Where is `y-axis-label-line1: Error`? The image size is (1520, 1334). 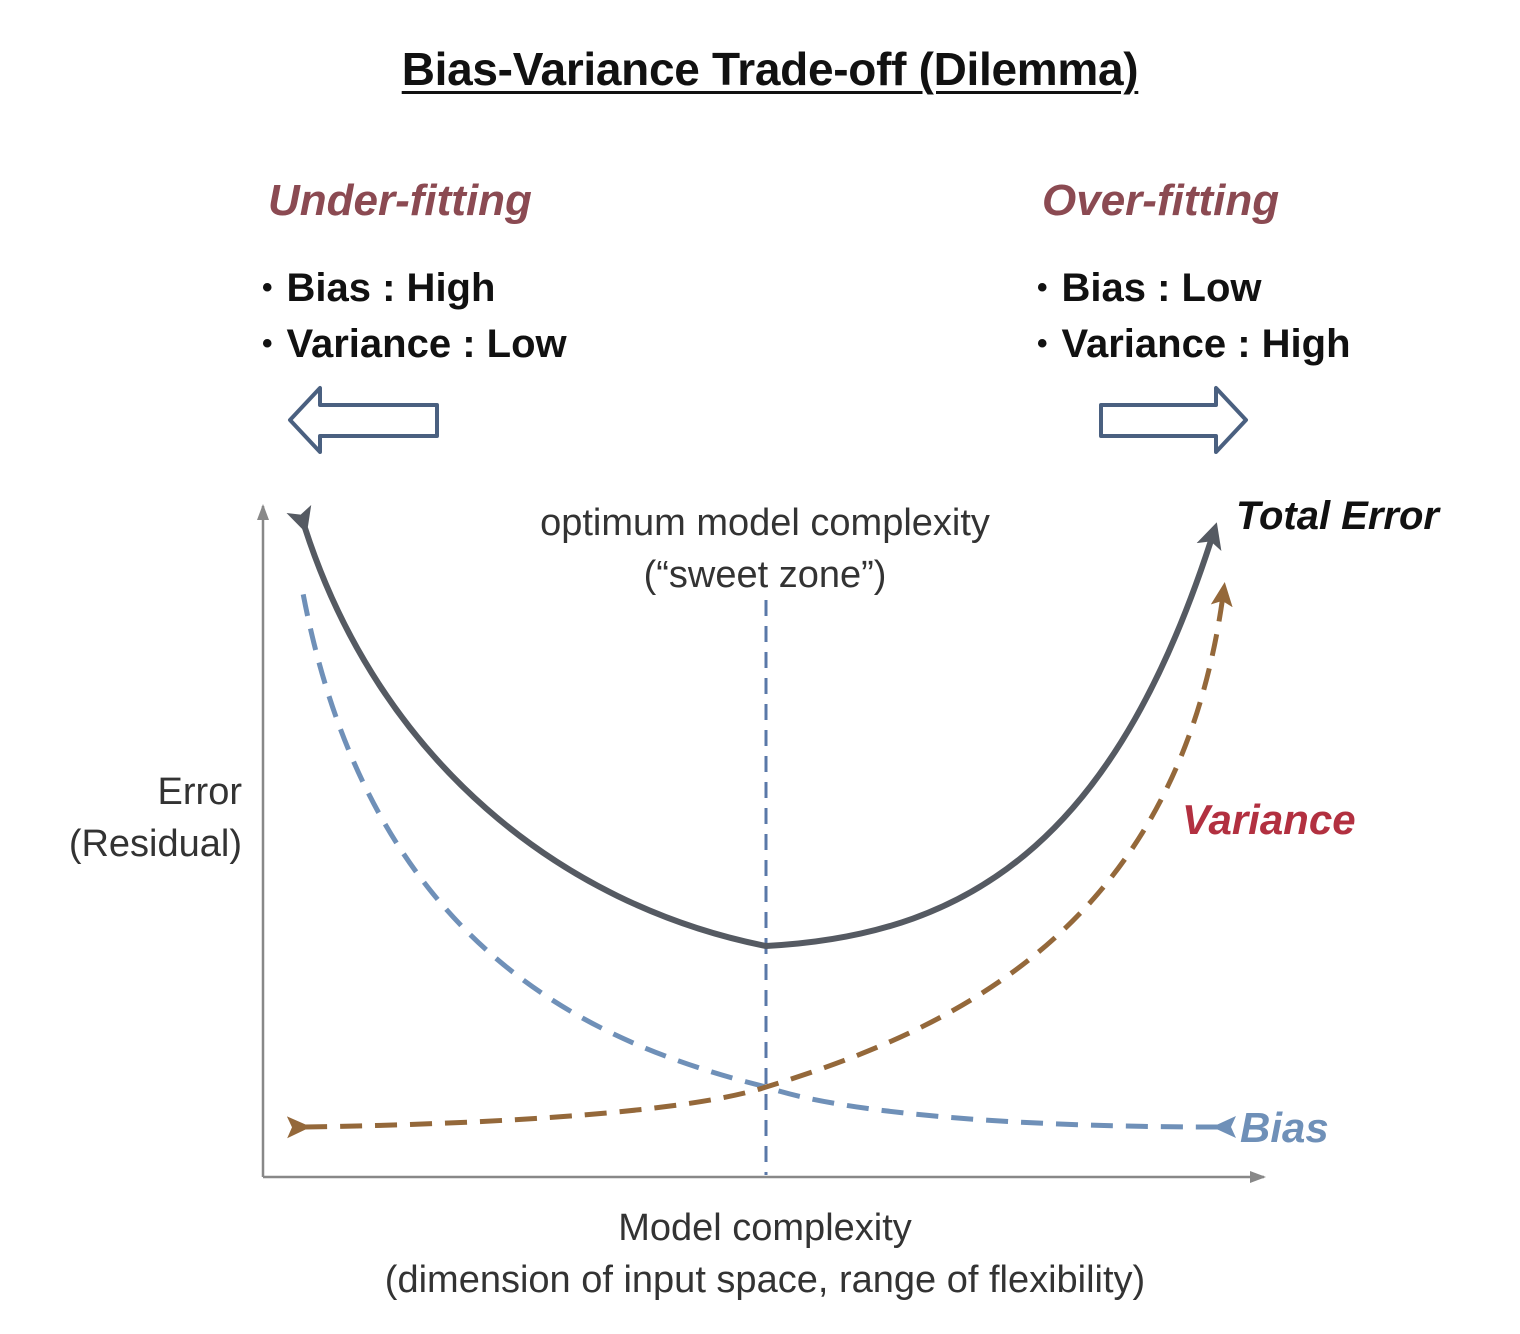
y-axis-label-line1: Error is located at coordinates (199, 792).